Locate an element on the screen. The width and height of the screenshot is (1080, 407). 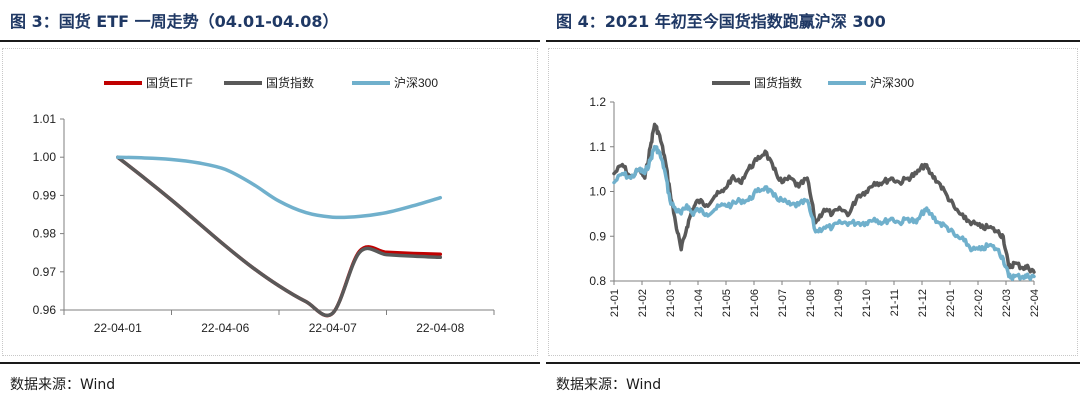
x-tick-label: 22-04-07 is located at coordinates (333, 328).